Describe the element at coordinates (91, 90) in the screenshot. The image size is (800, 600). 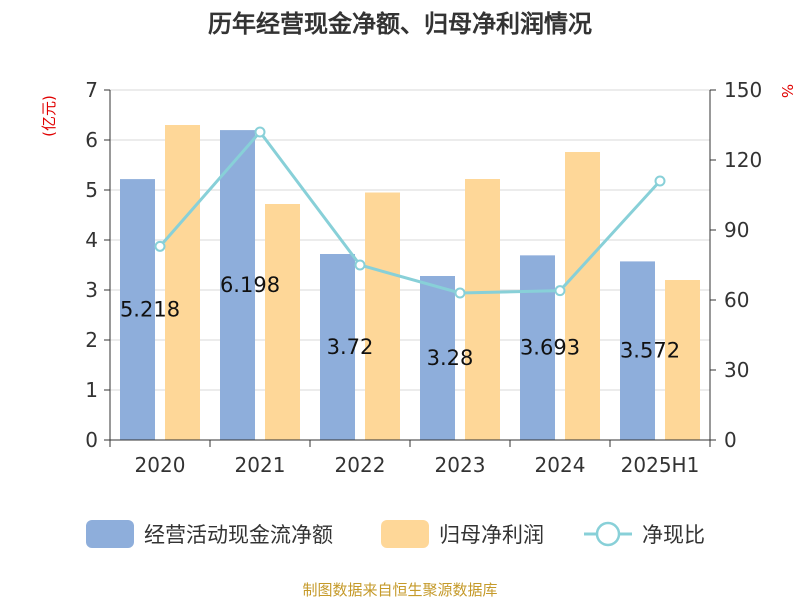
I see `left-tick-label: 7` at that location.